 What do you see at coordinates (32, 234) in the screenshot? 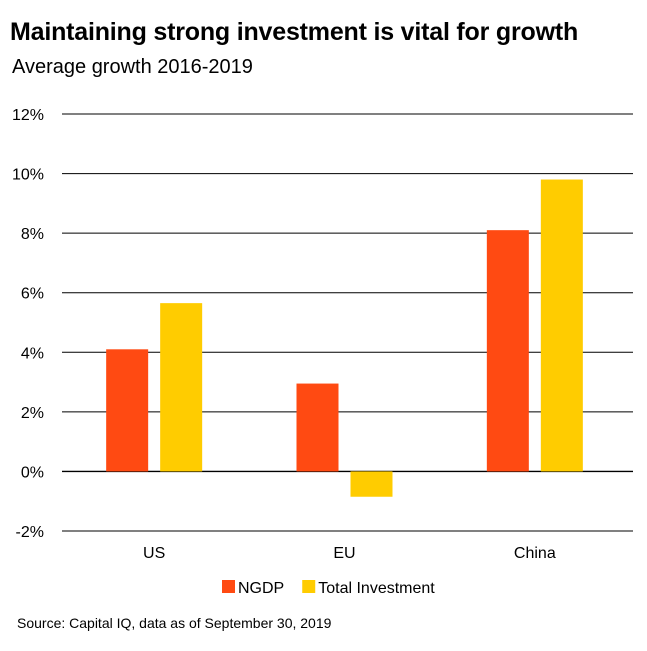
I see `y-tick-label: 8%` at bounding box center [32, 234].